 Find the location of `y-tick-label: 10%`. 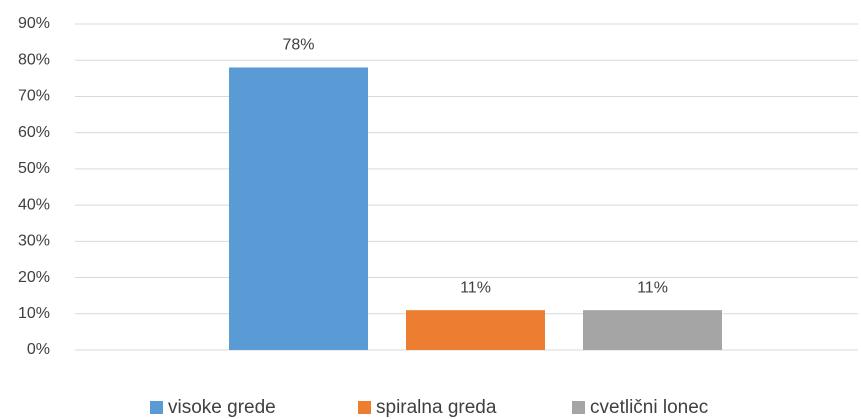

y-tick-label: 10% is located at coordinates (34, 313).